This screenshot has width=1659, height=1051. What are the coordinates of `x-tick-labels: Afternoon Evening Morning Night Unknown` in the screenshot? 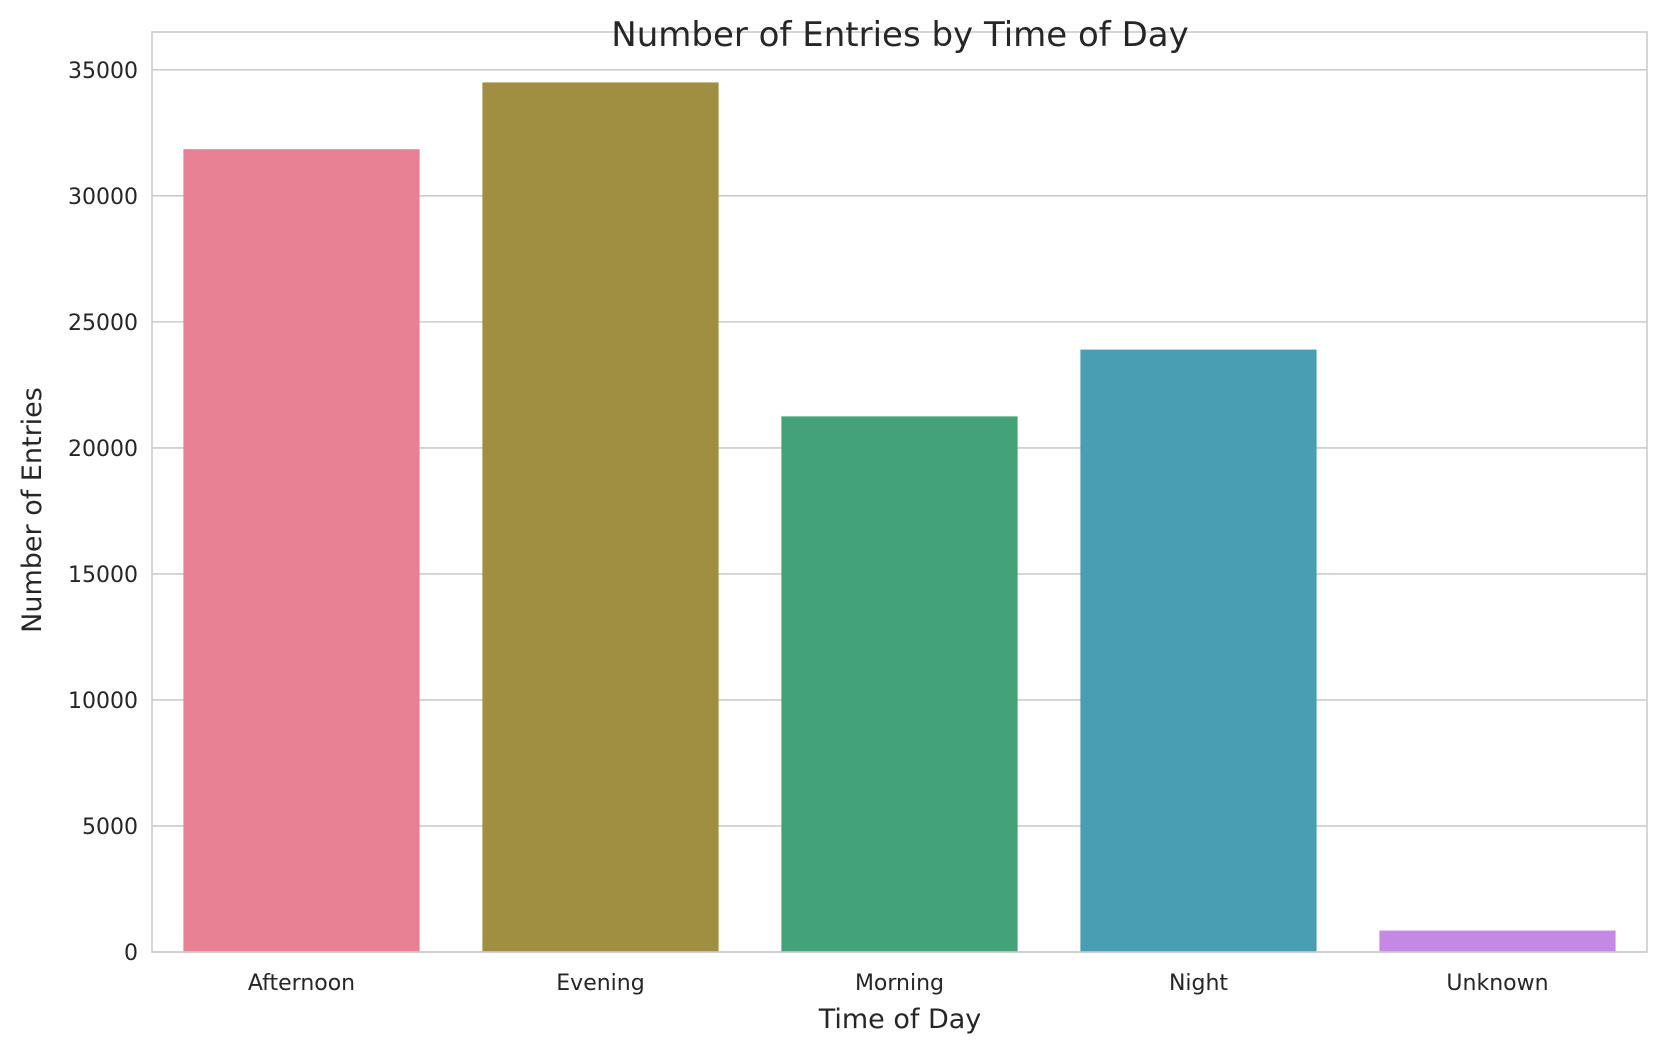 It's located at (898, 983).